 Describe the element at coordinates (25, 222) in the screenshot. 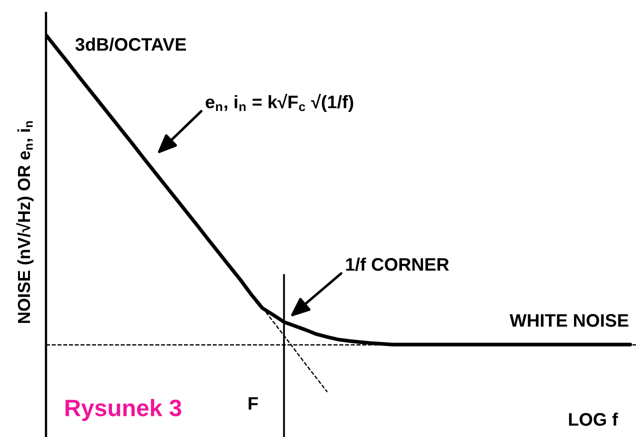

I see `y-axis-title: NOISE (nV/√Hz) OR e$_{n}$, i$_{n}$` at that location.